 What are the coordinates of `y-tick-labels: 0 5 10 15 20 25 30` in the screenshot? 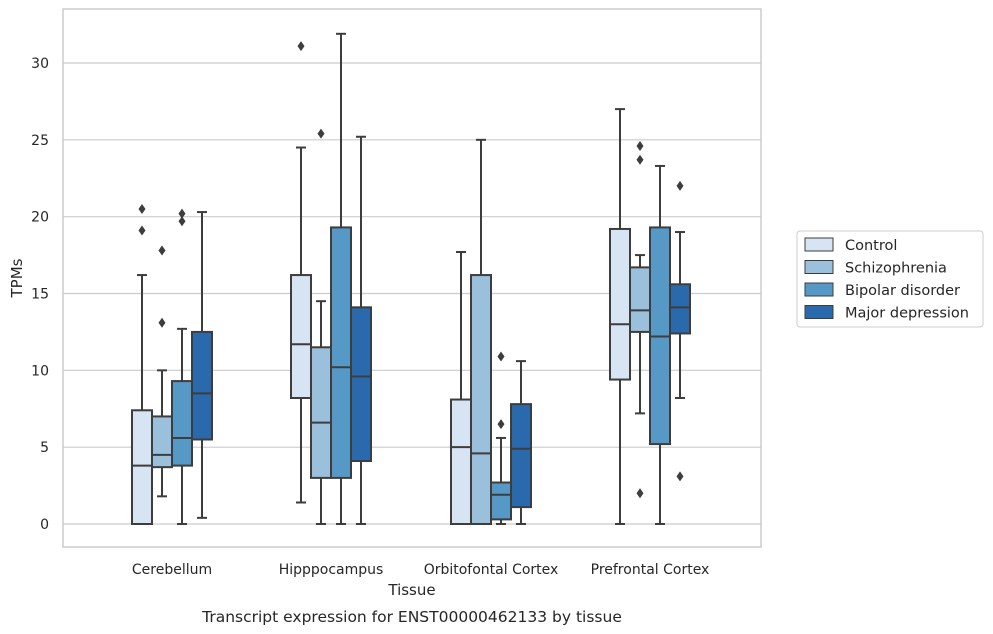 It's located at (40, 294).